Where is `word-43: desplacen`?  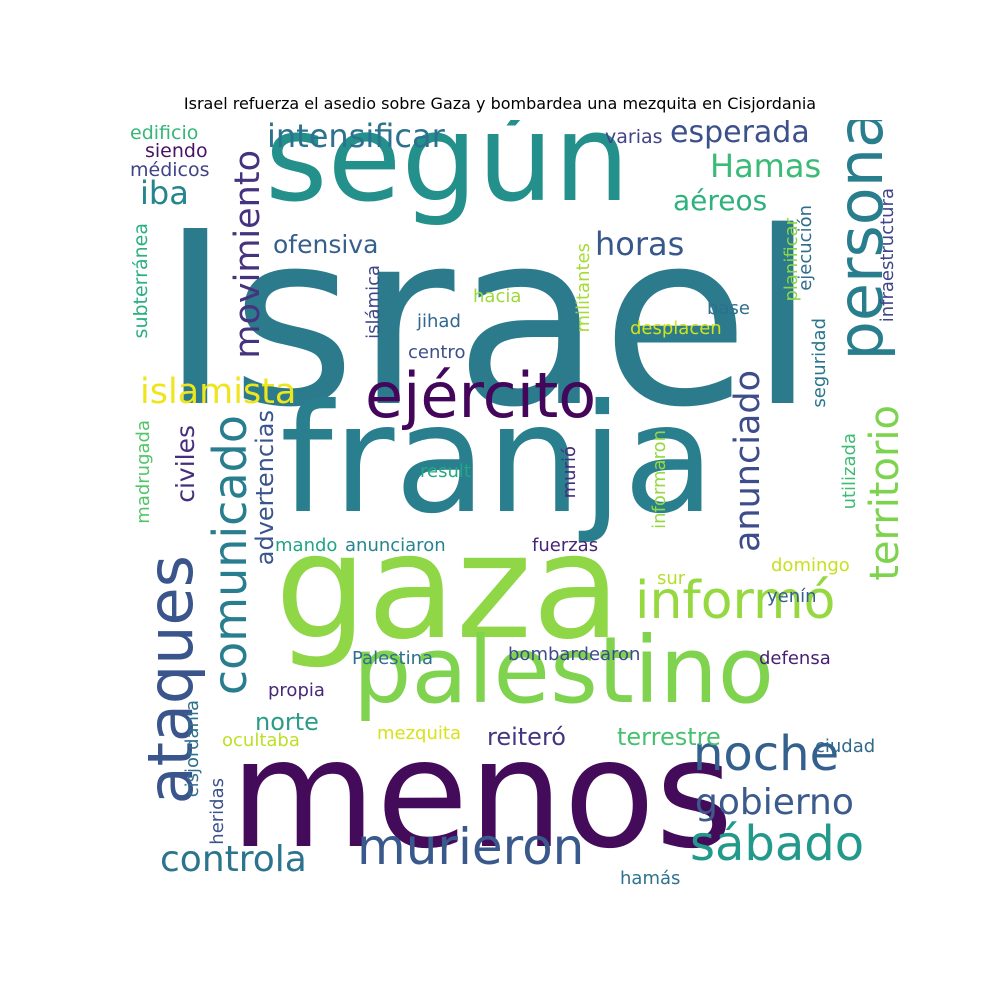
word-43: desplacen is located at coordinates (676, 328).